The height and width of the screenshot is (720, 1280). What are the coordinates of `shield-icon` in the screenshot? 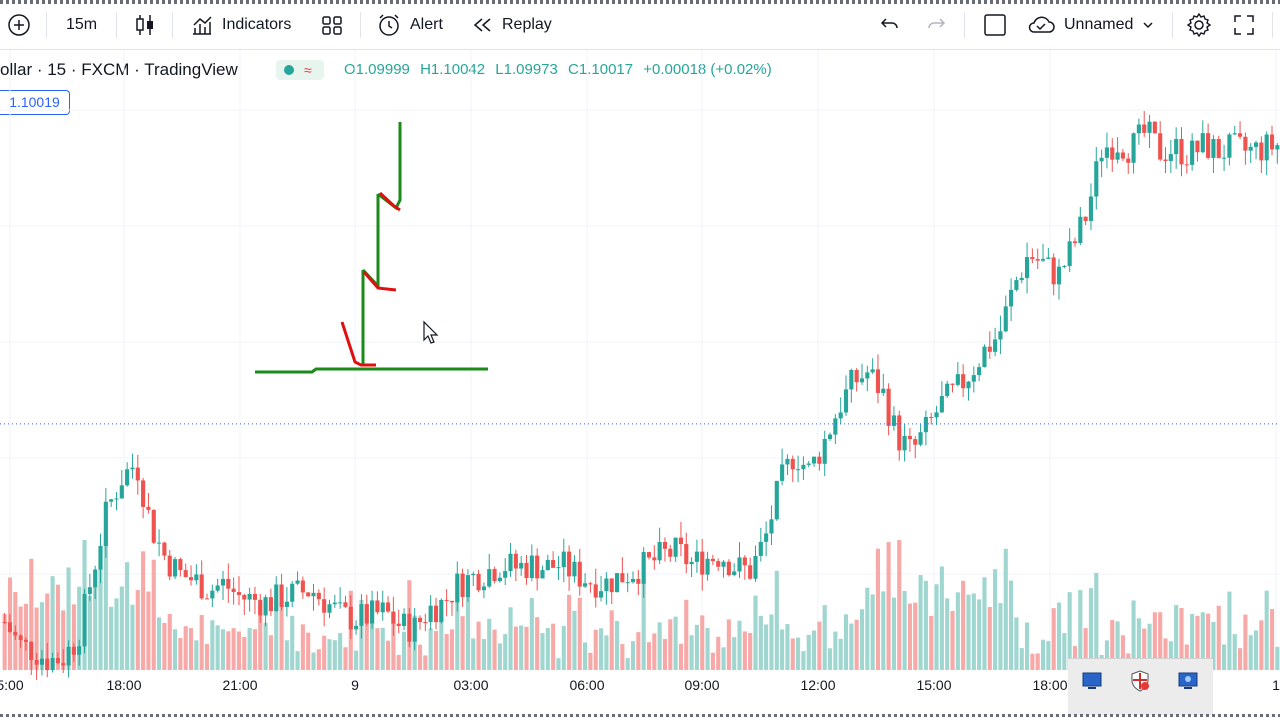 It's located at (1140, 681).